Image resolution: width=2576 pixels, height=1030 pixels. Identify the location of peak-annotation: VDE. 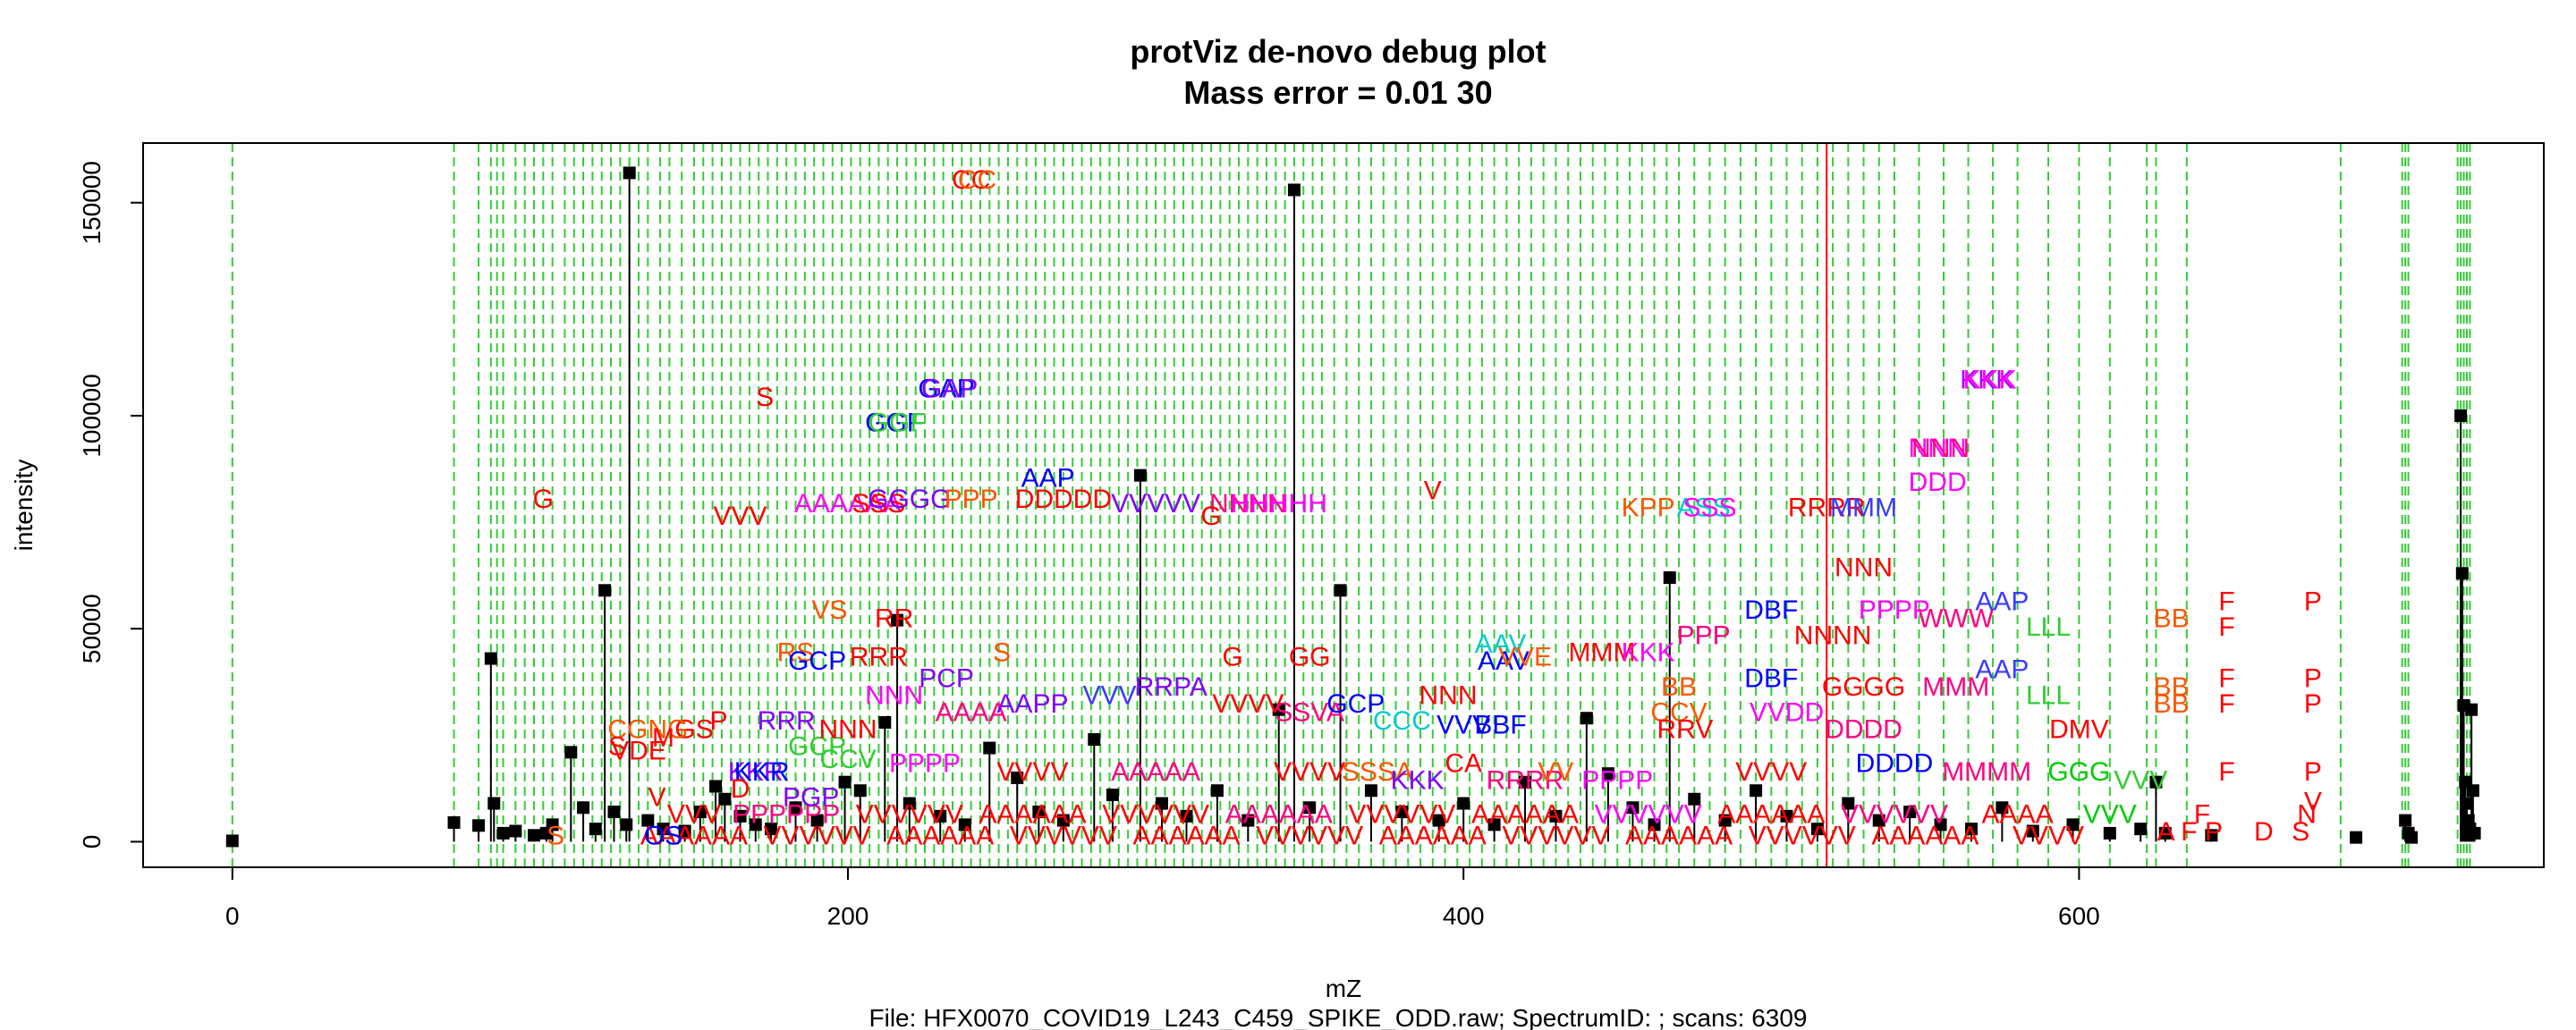
(638, 750).